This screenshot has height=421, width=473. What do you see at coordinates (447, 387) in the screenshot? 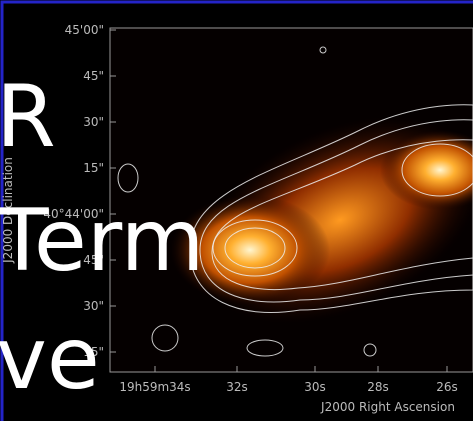
I see `x-tick-label: 26s` at bounding box center [447, 387].